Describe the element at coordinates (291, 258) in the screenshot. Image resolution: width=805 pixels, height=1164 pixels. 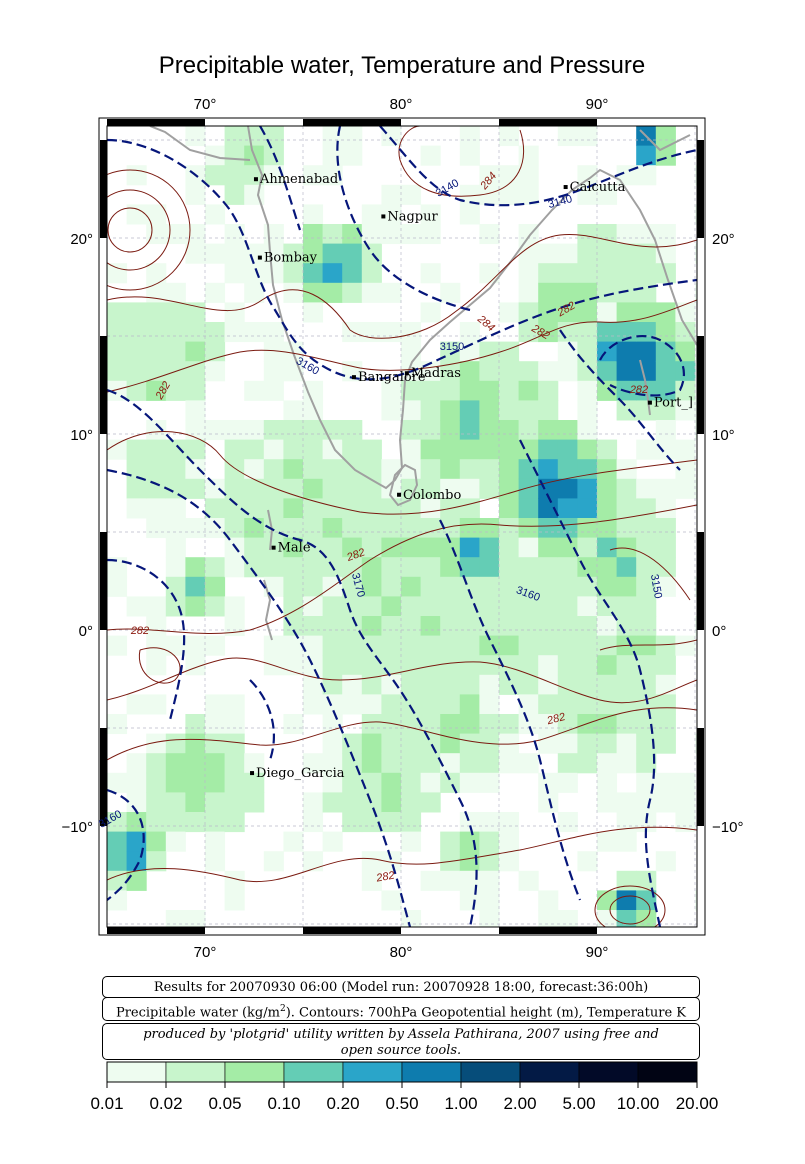
I see `city-label: Bombay` at that location.